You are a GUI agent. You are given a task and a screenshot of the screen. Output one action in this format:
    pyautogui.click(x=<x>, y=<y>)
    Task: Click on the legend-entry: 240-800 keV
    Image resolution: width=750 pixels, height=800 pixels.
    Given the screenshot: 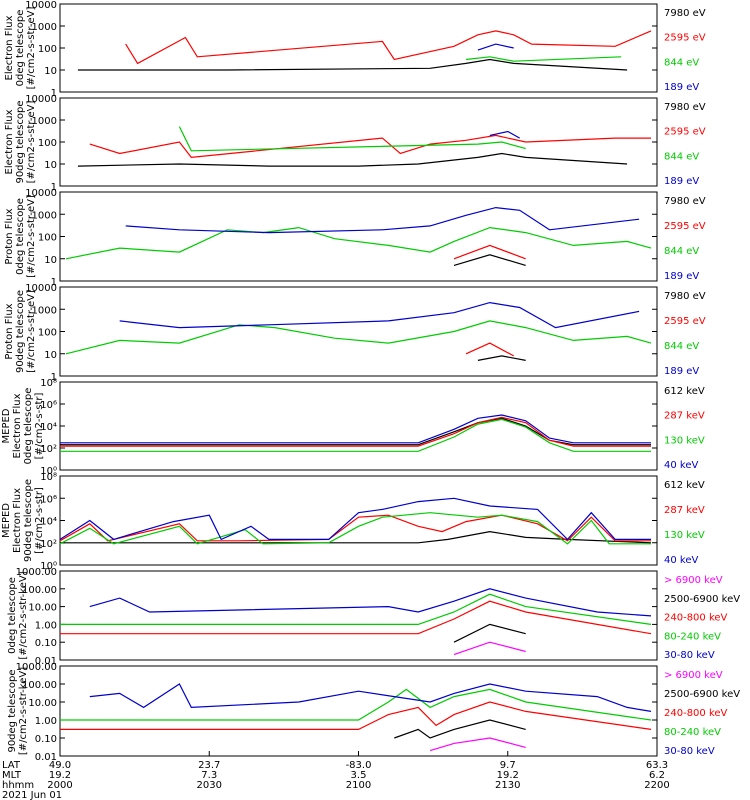 What is the action you would take?
    pyautogui.click(x=696, y=713)
    